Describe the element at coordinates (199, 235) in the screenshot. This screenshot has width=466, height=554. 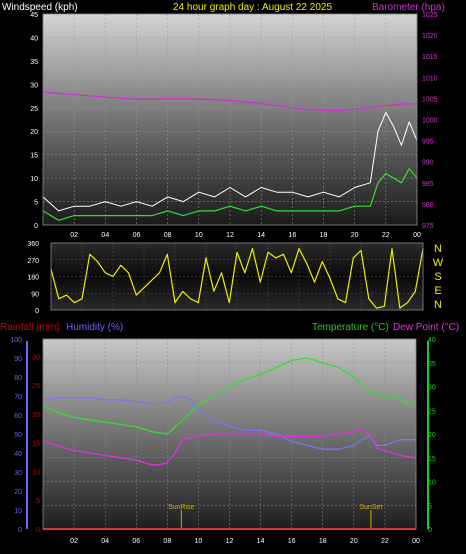
I see `wind-x-tick: 10` at that location.